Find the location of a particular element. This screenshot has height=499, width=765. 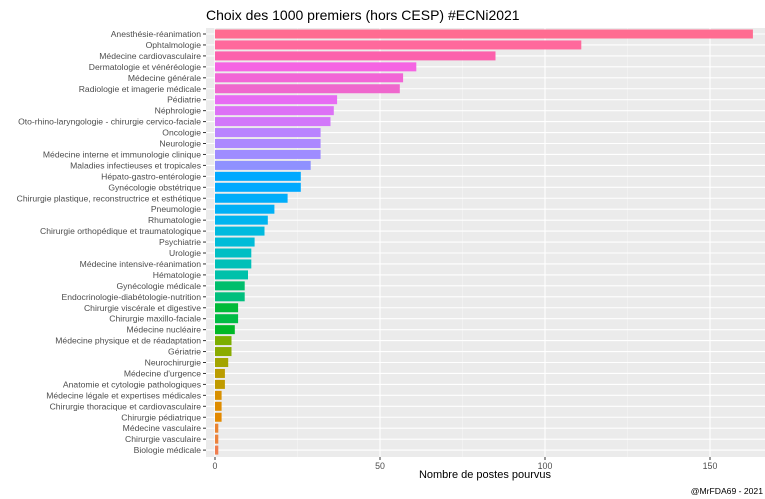

y-tick-label: Pédiatrie is located at coordinates (184, 100).